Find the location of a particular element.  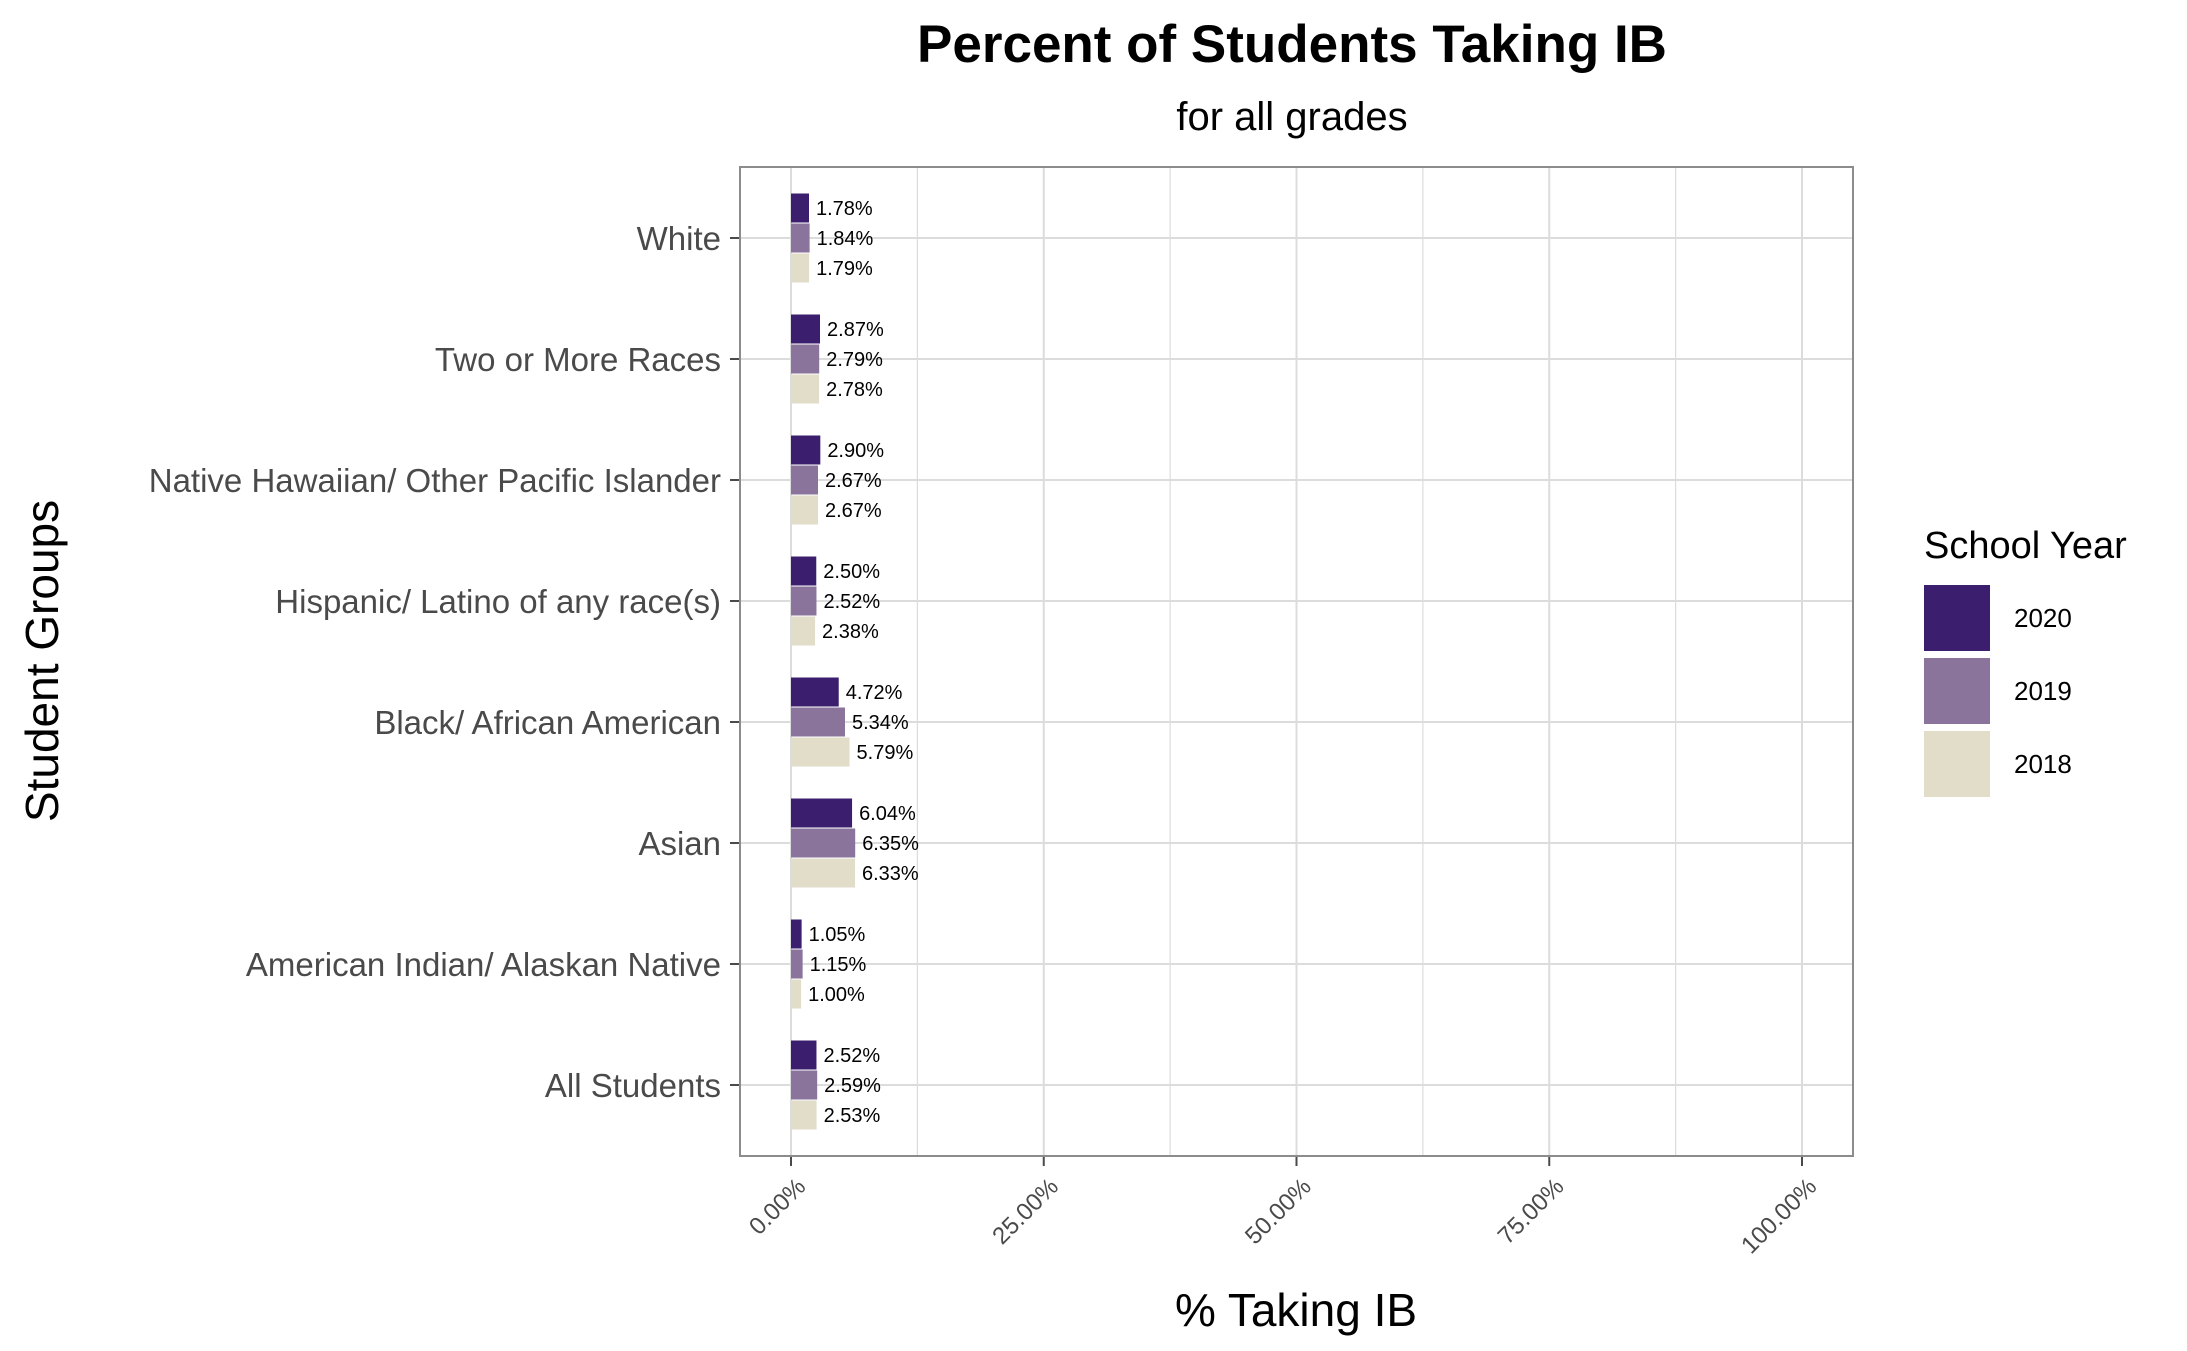

data-label: 2.87% is located at coordinates (855, 330).